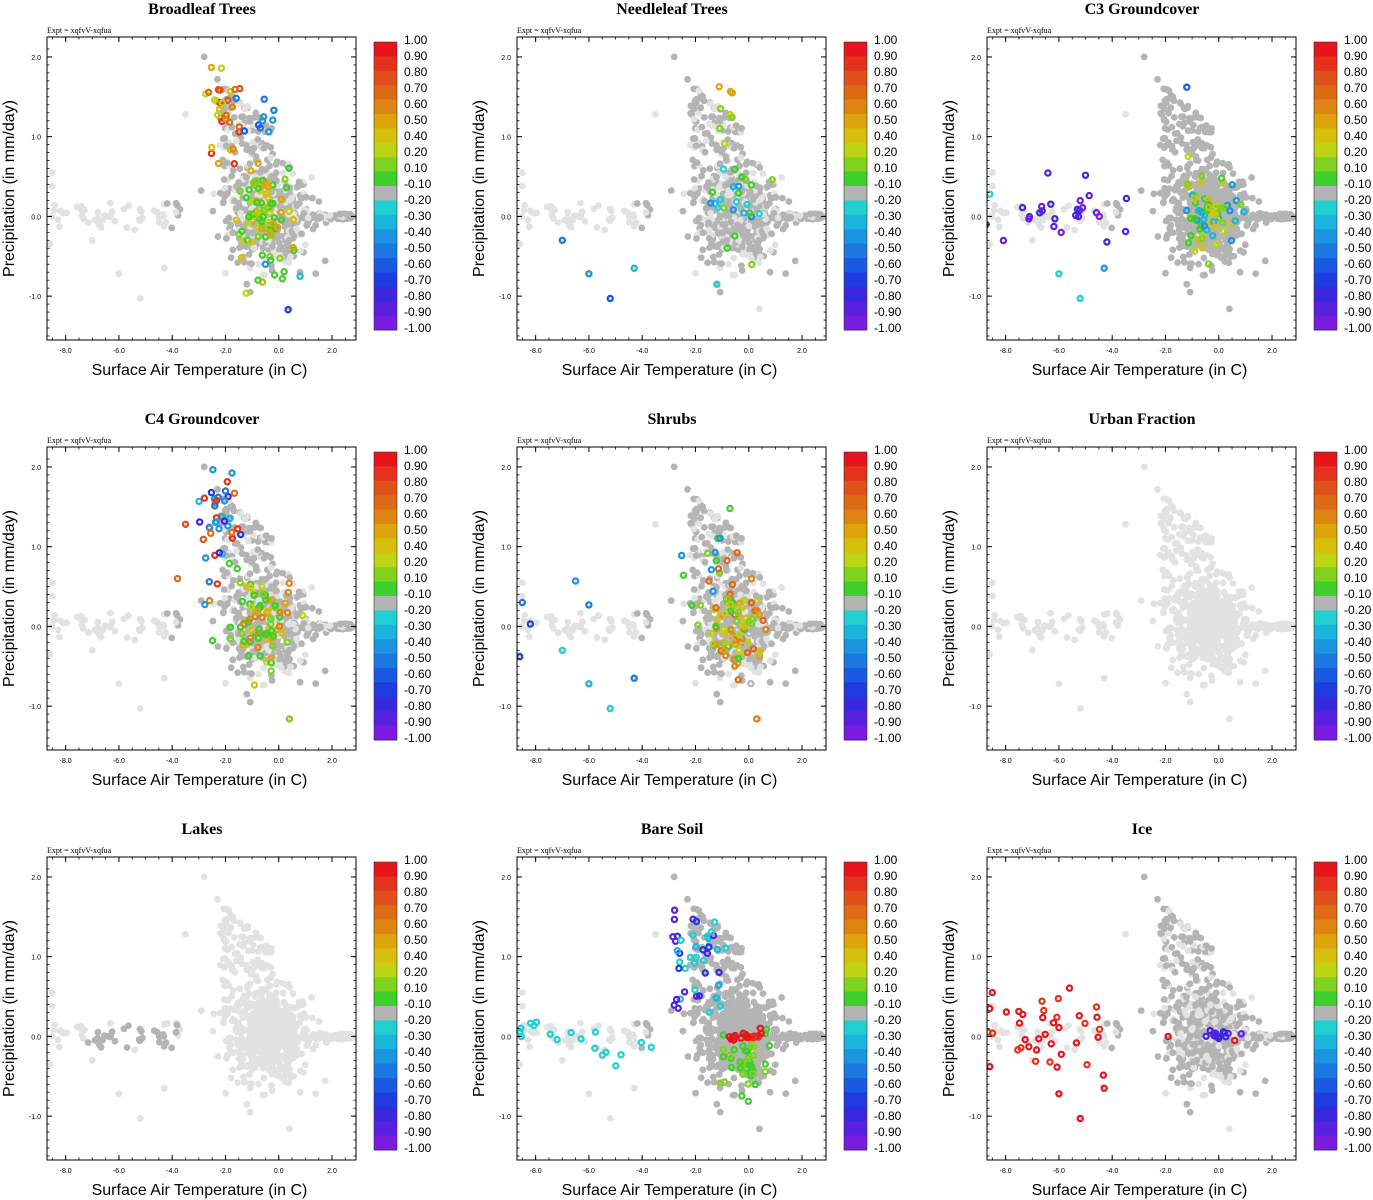  Describe the element at coordinates (506, 58) in the screenshot. I see `y-tick-label: 2.0` at that location.